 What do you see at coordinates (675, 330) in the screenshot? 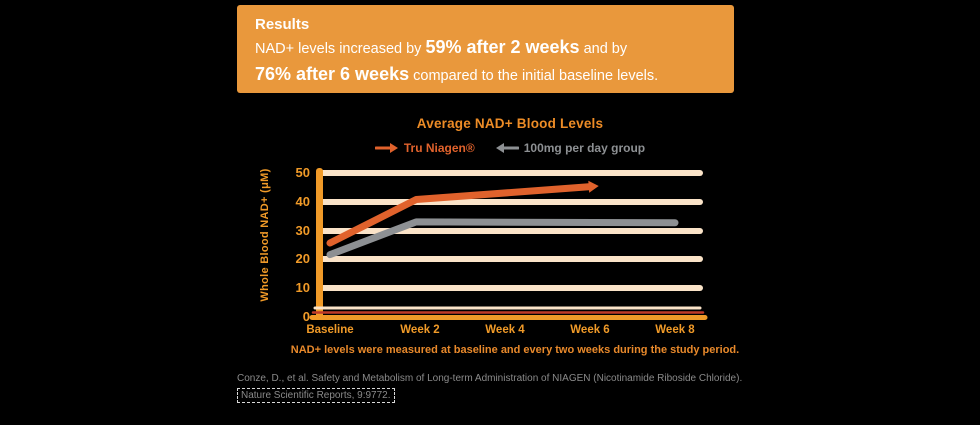
I see `x-tick-label: Week 8` at bounding box center [675, 330].